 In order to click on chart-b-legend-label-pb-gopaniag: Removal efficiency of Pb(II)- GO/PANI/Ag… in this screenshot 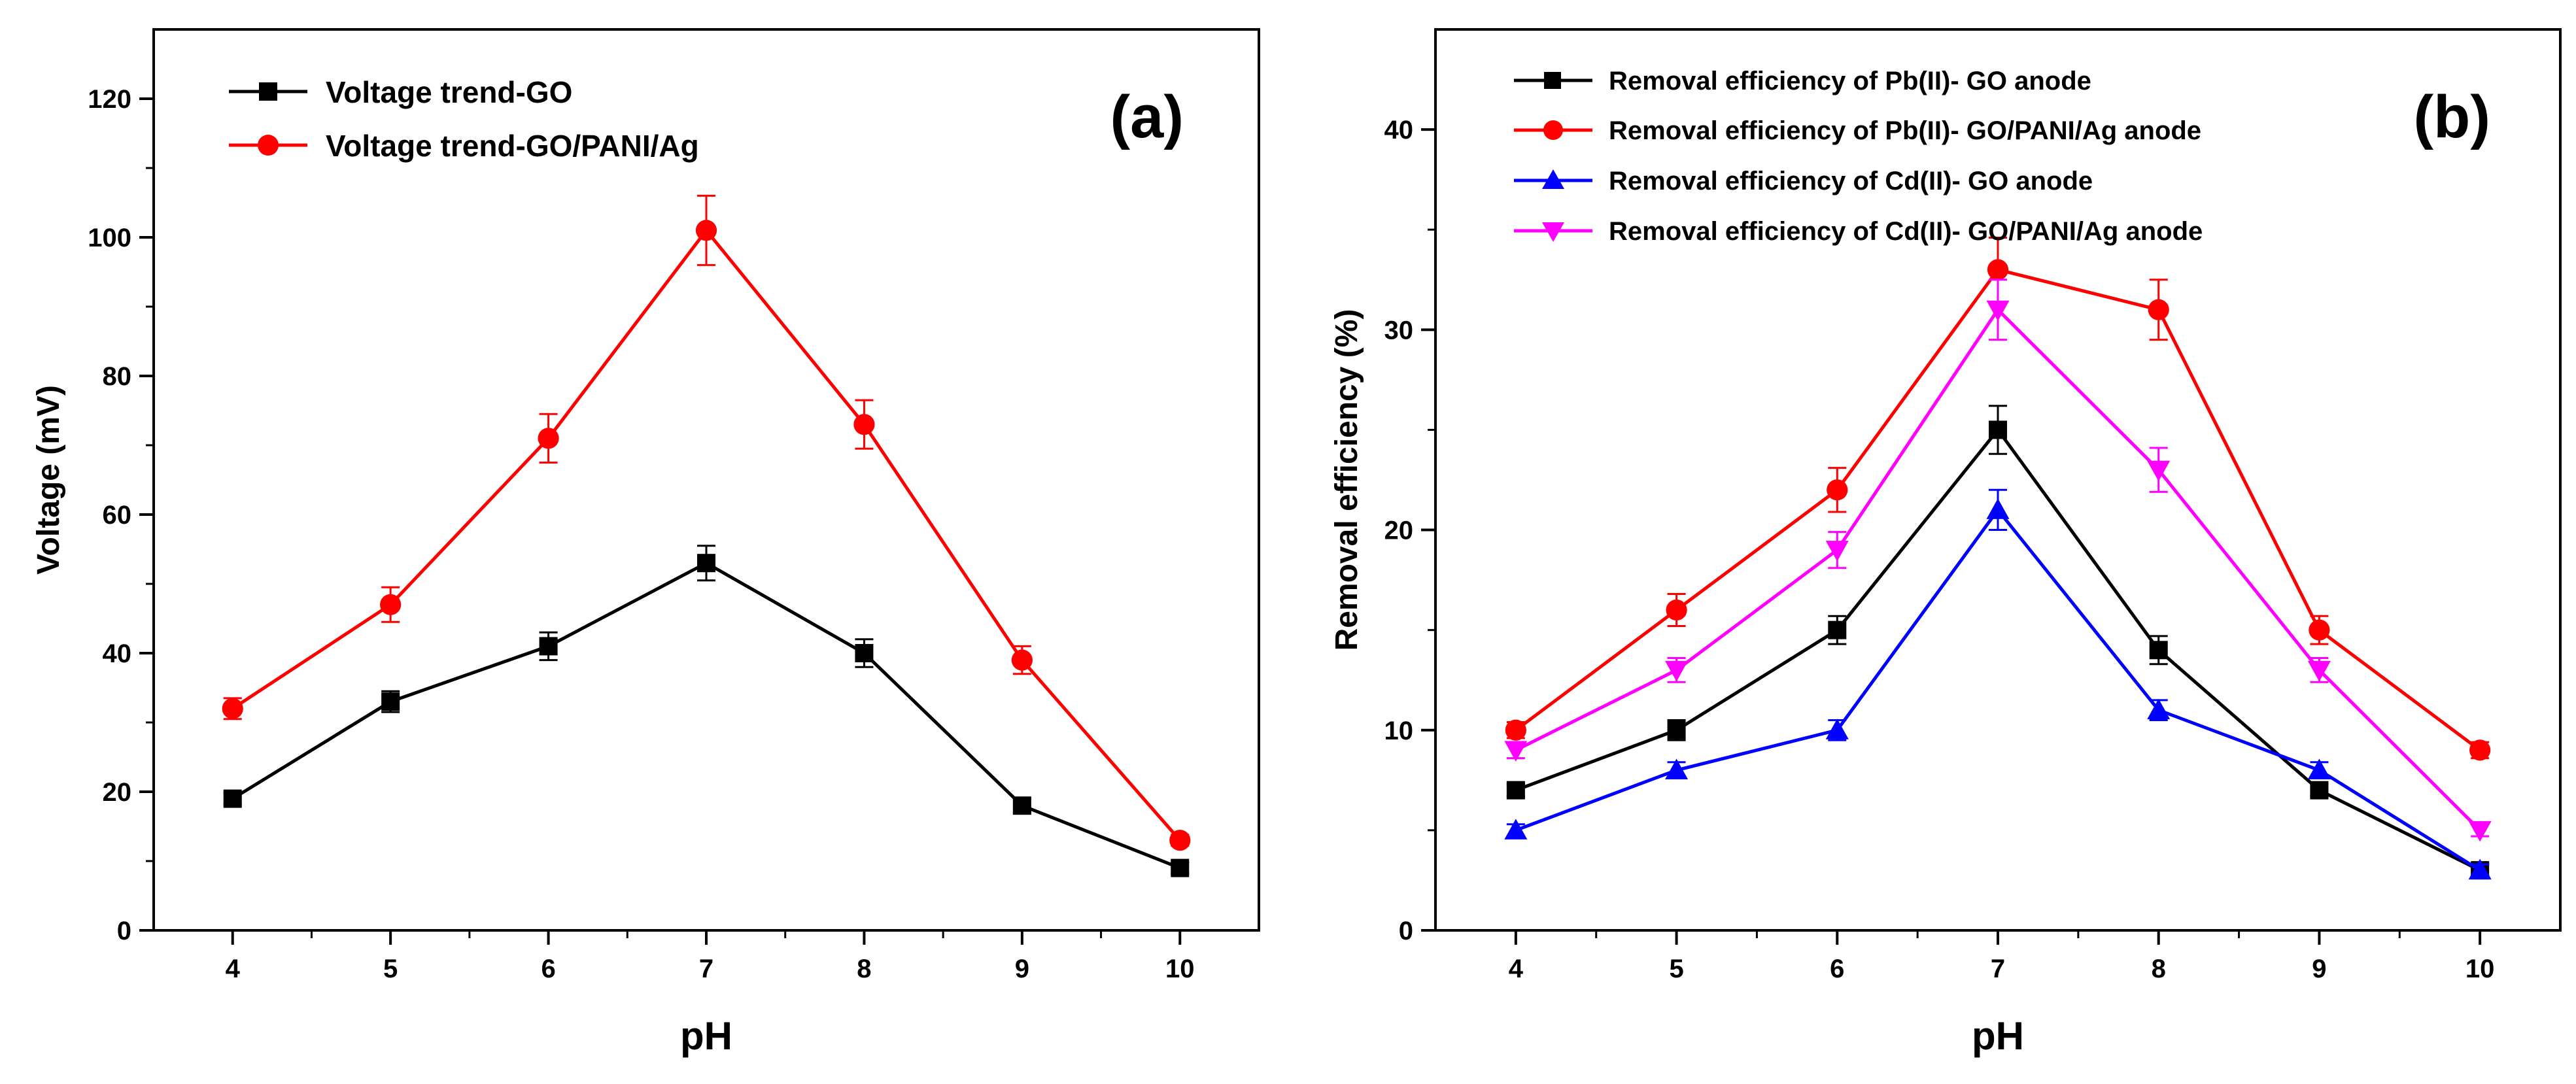, I will do `click(1905, 130)`.